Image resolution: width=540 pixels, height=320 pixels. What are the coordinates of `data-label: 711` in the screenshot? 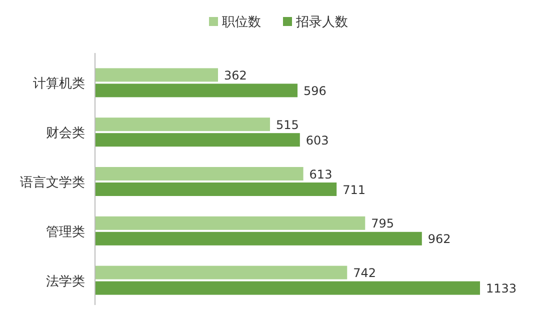 It's located at (354, 189).